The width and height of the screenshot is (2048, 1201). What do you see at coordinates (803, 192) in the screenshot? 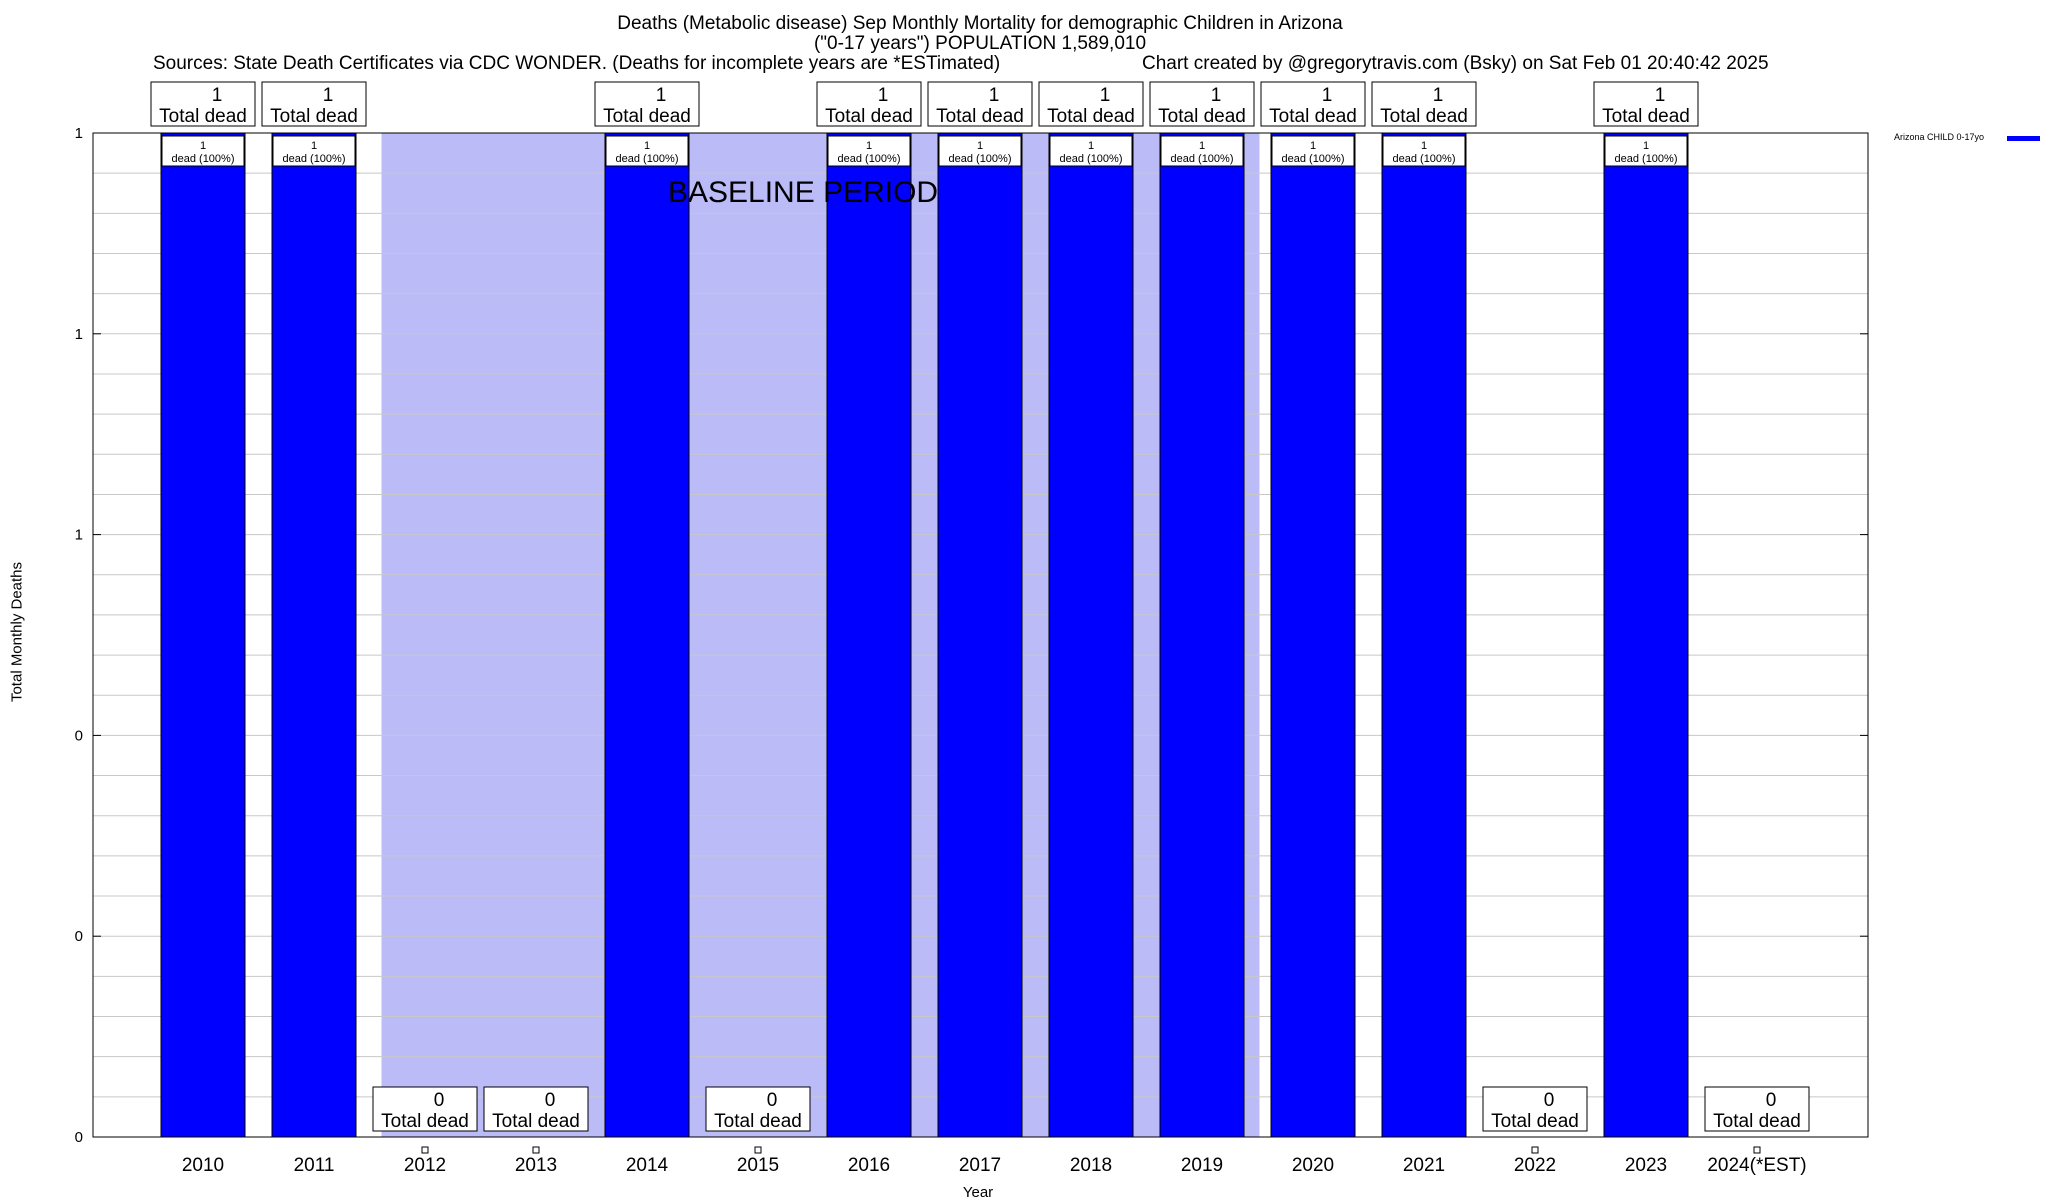
I see `baseline-label: BASELINE PERIOD` at bounding box center [803, 192].